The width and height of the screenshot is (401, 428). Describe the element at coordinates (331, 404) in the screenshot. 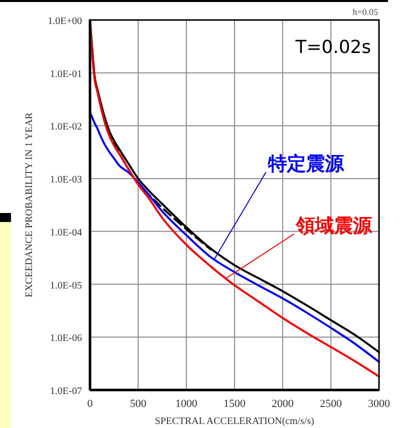

I see `x-tick-label: 2500` at that location.